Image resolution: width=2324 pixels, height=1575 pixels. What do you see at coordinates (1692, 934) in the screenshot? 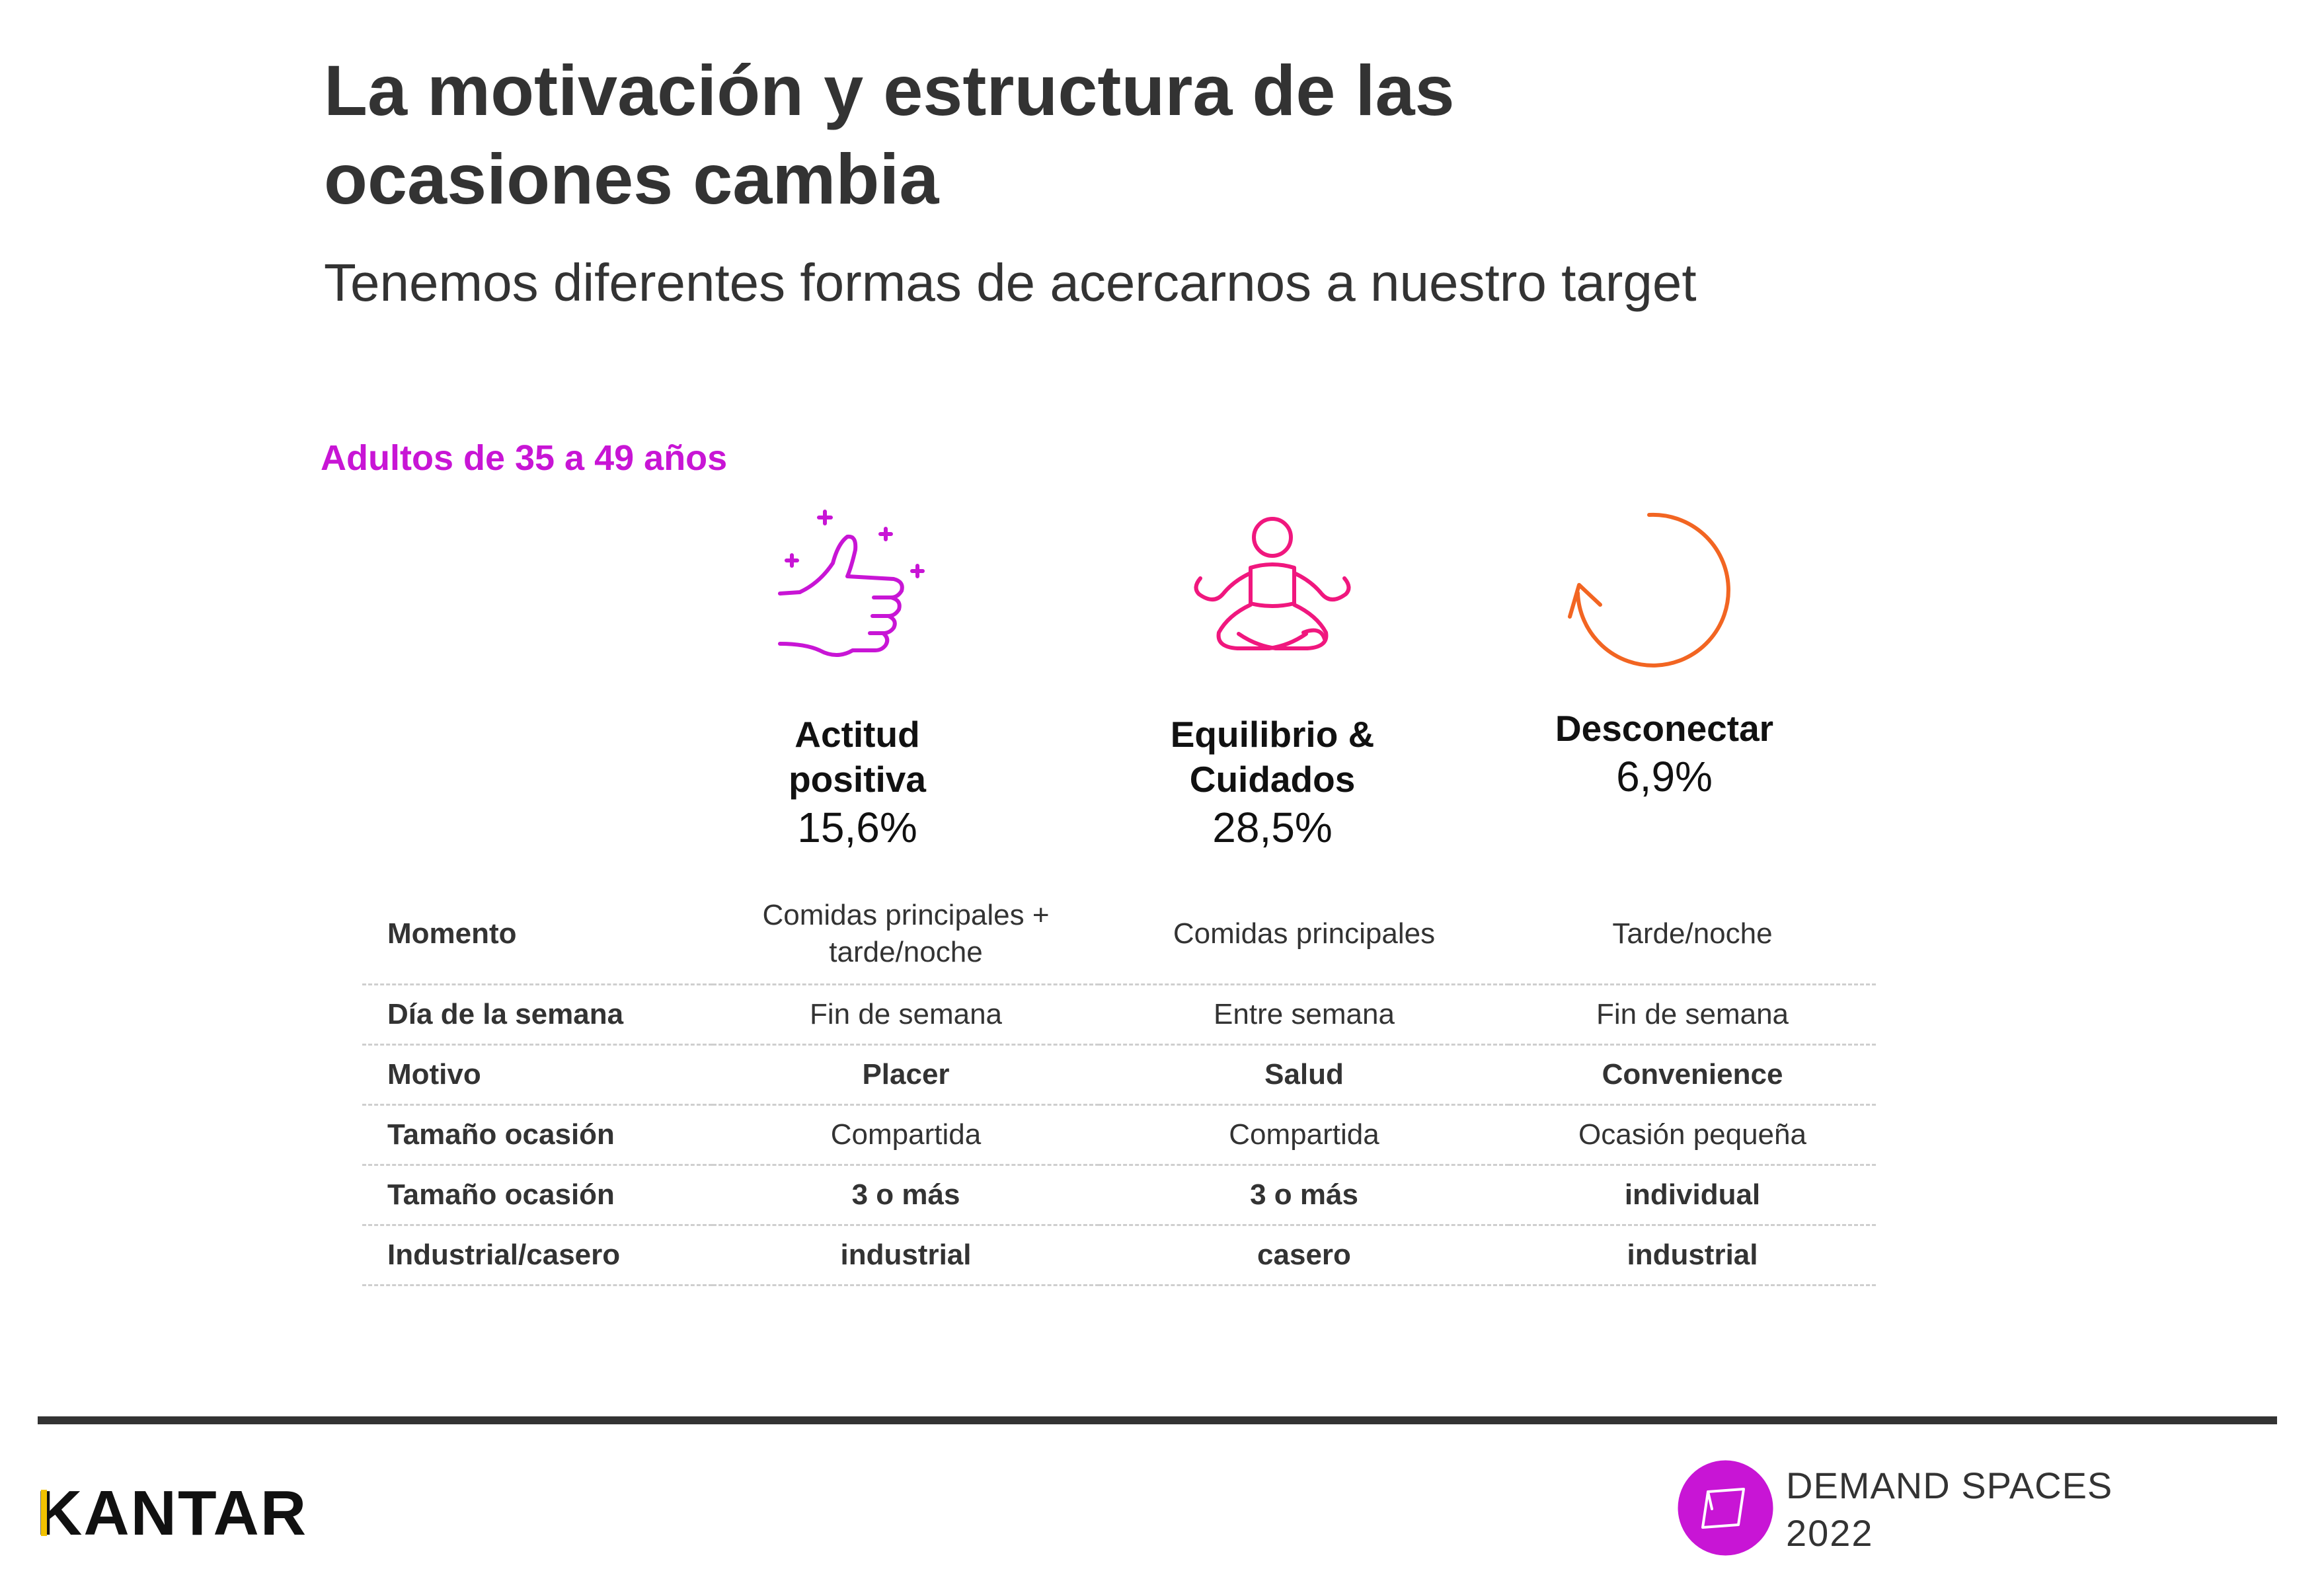
I see `table-cell: Tarde/noche` at bounding box center [1692, 934].